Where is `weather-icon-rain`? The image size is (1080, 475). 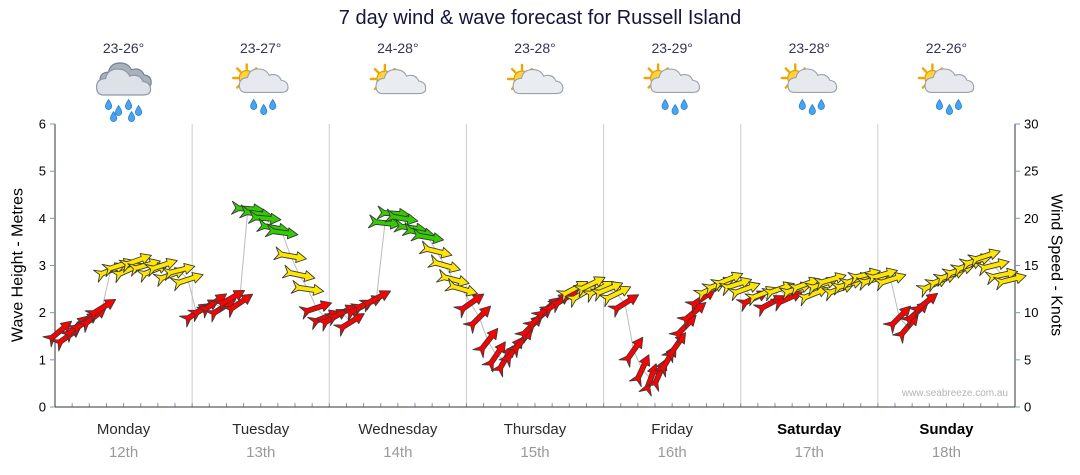 weather-icon-rain is located at coordinates (123, 92).